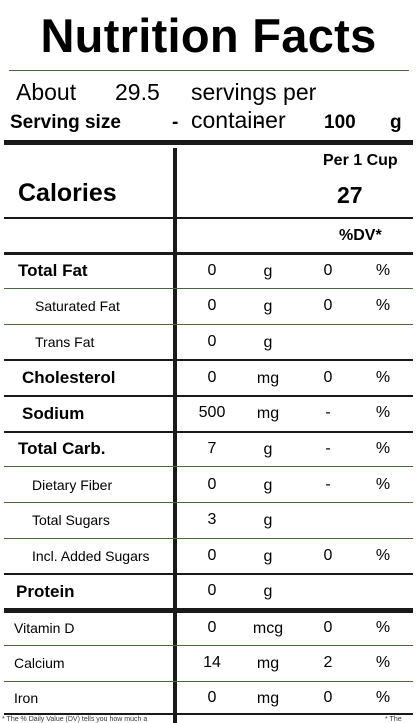 The image size is (417, 723). I want to click on title-rule, so click(209, 70).